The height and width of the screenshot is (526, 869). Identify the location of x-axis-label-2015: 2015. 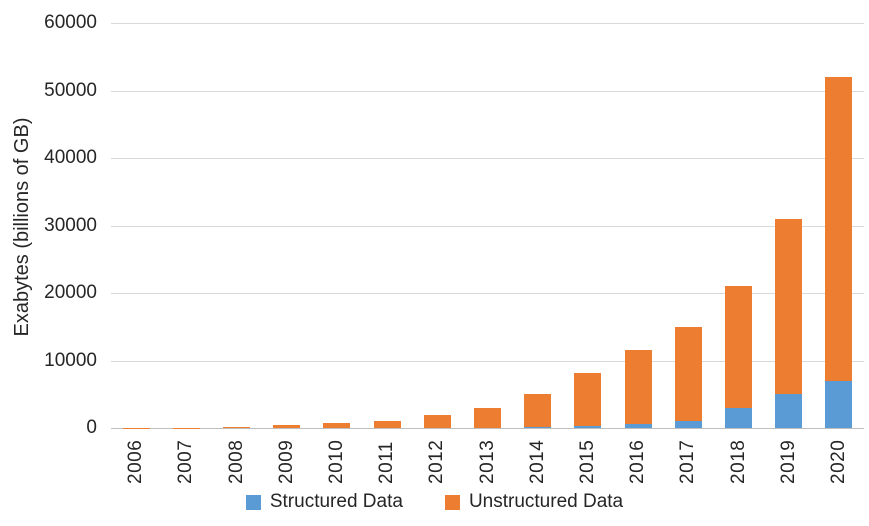
(587, 461).